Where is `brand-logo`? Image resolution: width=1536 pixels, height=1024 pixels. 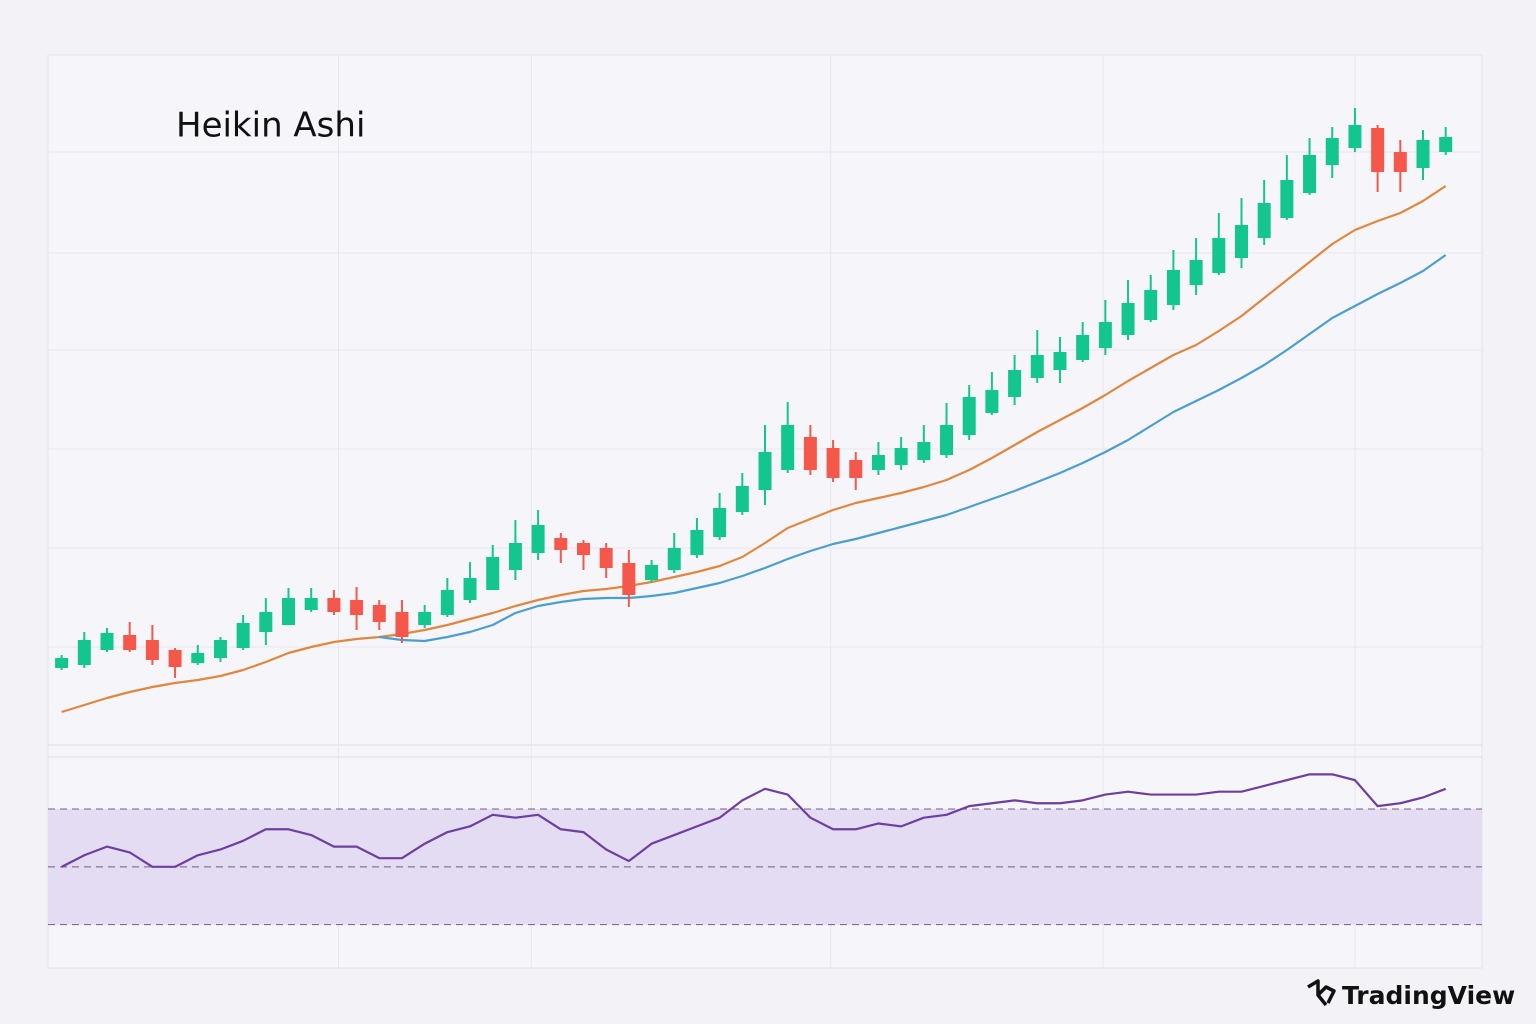 brand-logo is located at coordinates (1321, 993).